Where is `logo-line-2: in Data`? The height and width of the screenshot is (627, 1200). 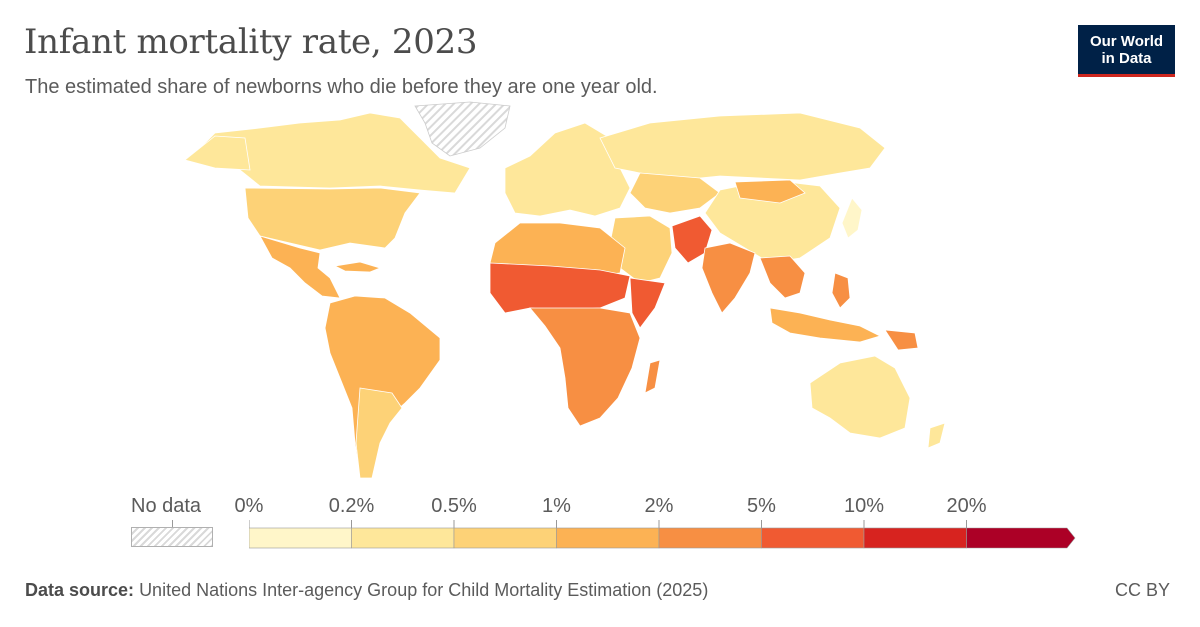 logo-line-2: in Data is located at coordinates (1126, 58).